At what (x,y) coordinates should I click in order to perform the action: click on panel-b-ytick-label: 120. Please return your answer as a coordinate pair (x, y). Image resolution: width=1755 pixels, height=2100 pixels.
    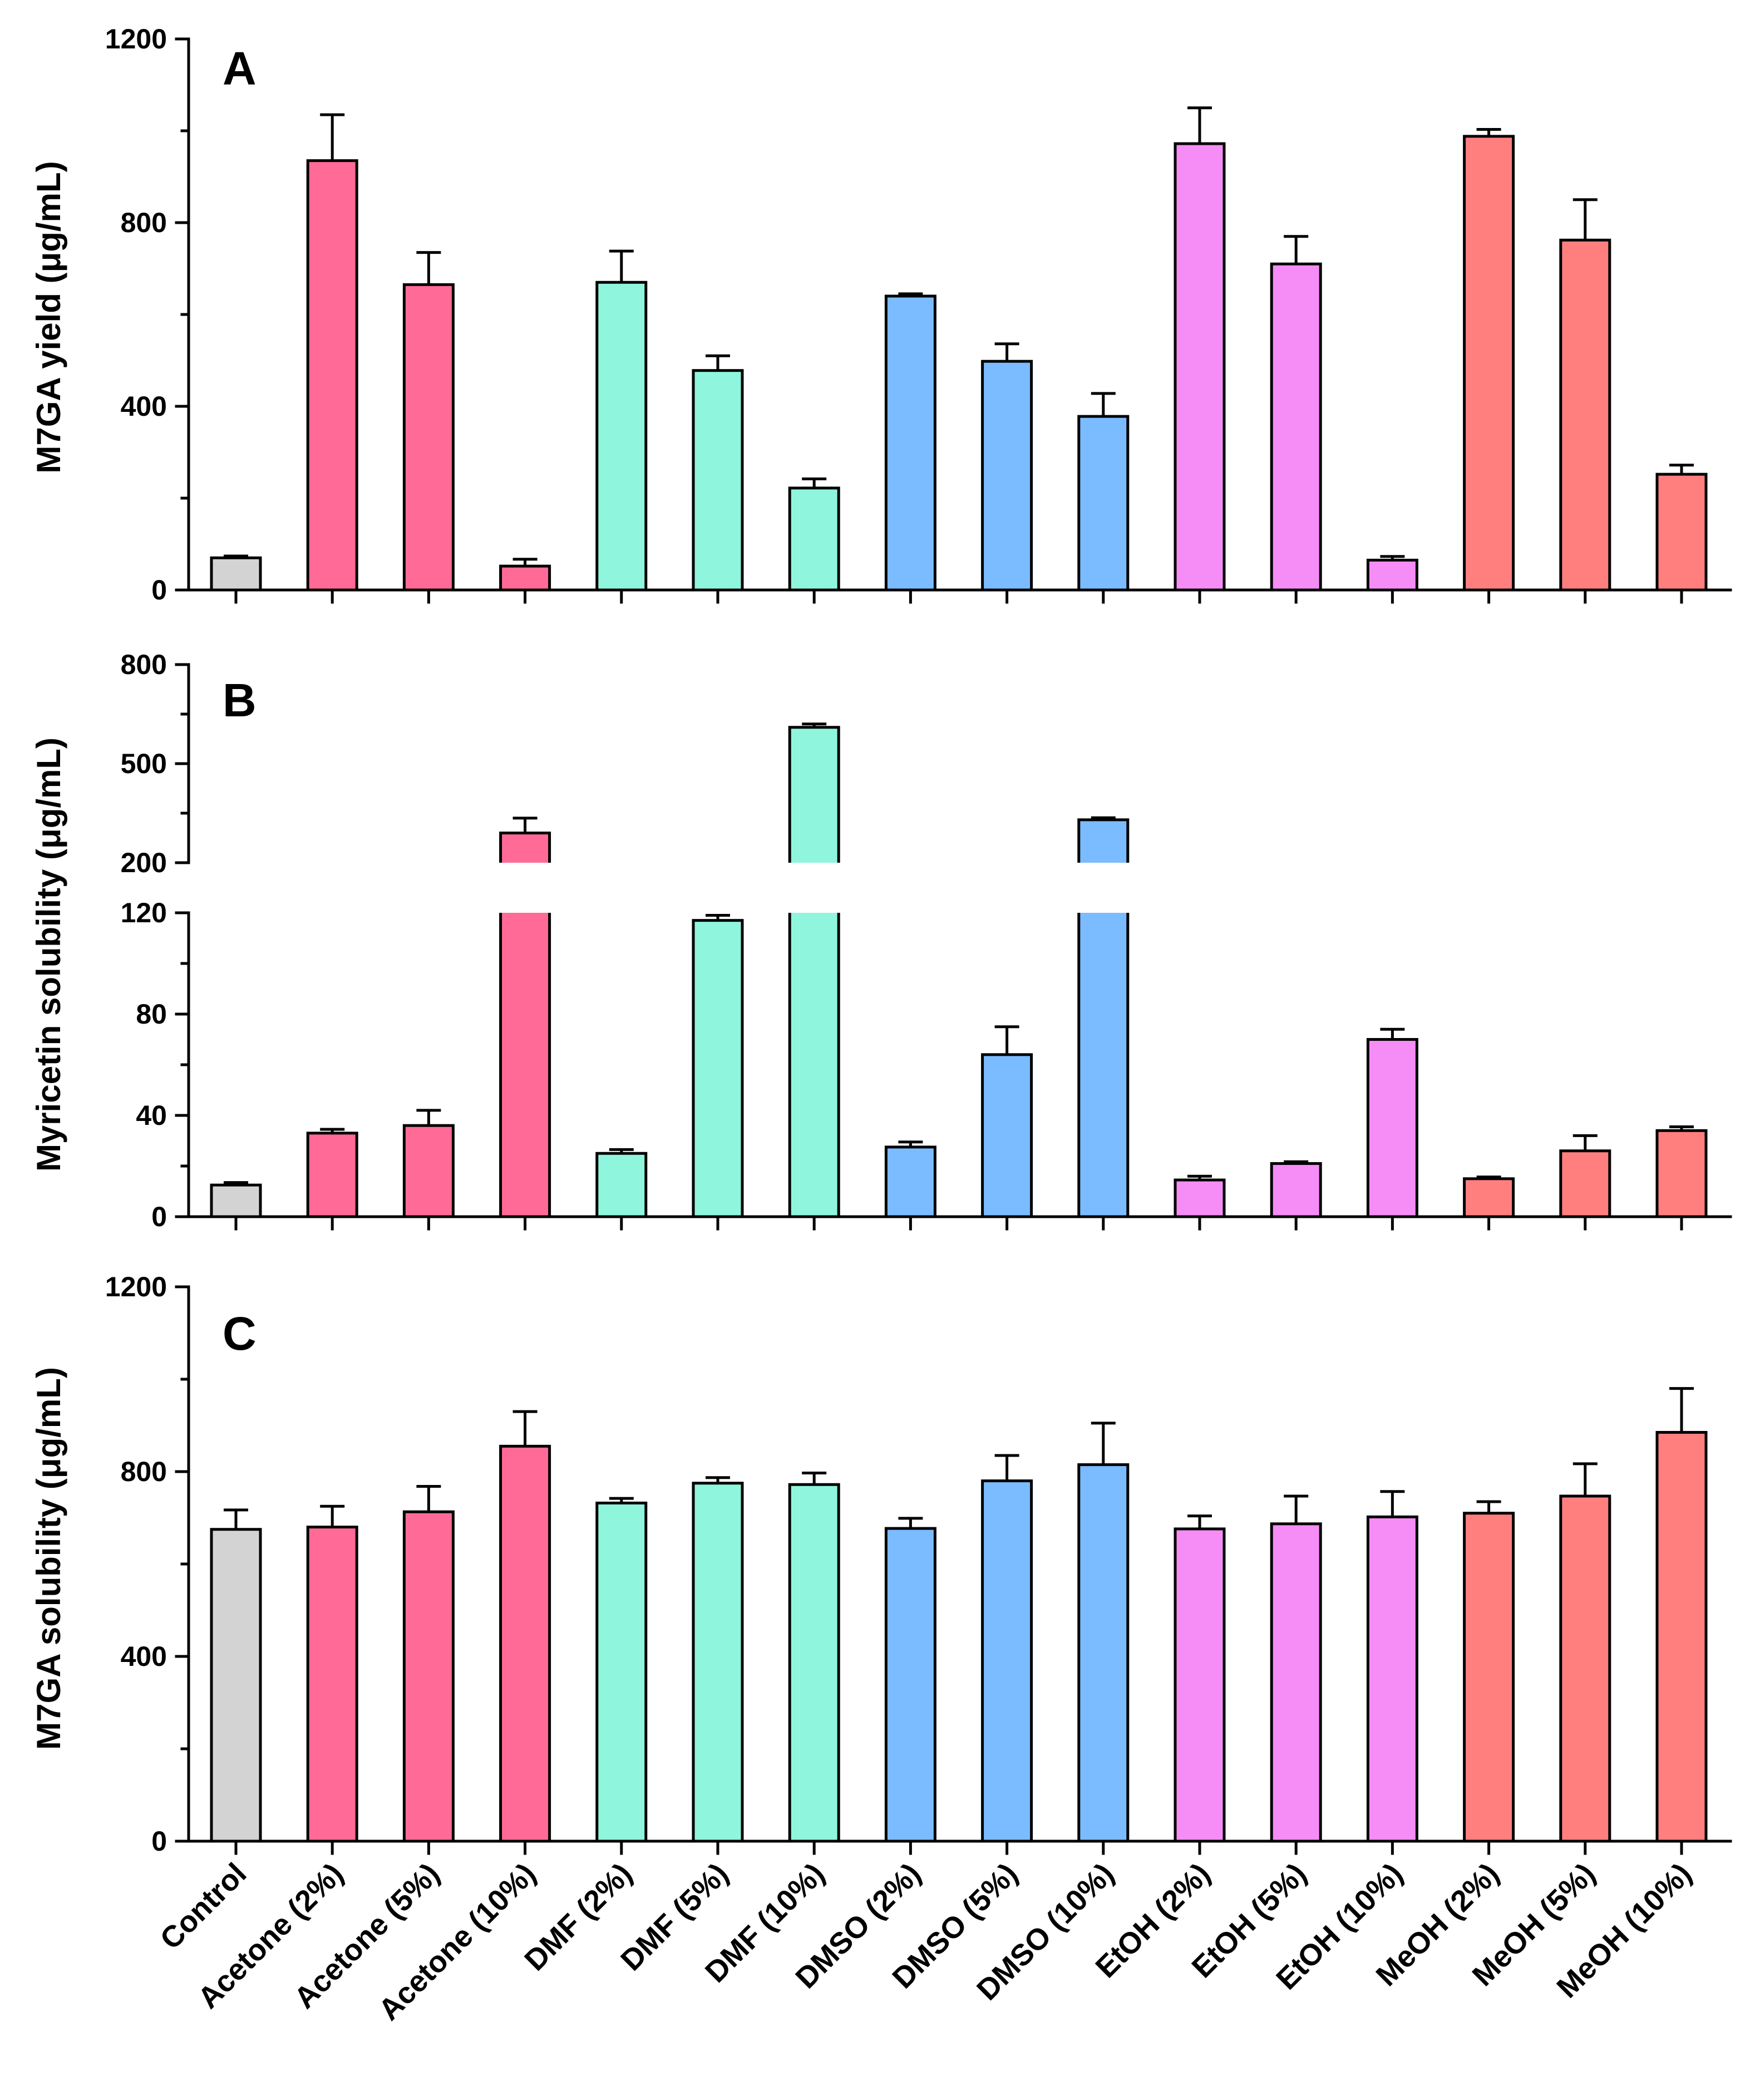
    Looking at the image, I should click on (144, 912).